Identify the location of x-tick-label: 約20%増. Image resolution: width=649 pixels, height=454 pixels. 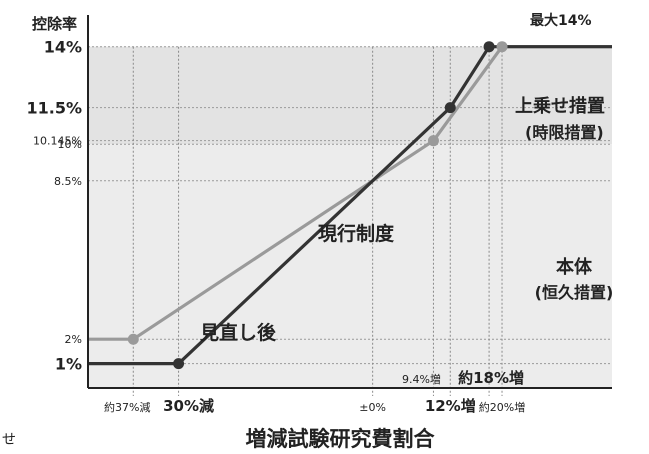
(502, 407).